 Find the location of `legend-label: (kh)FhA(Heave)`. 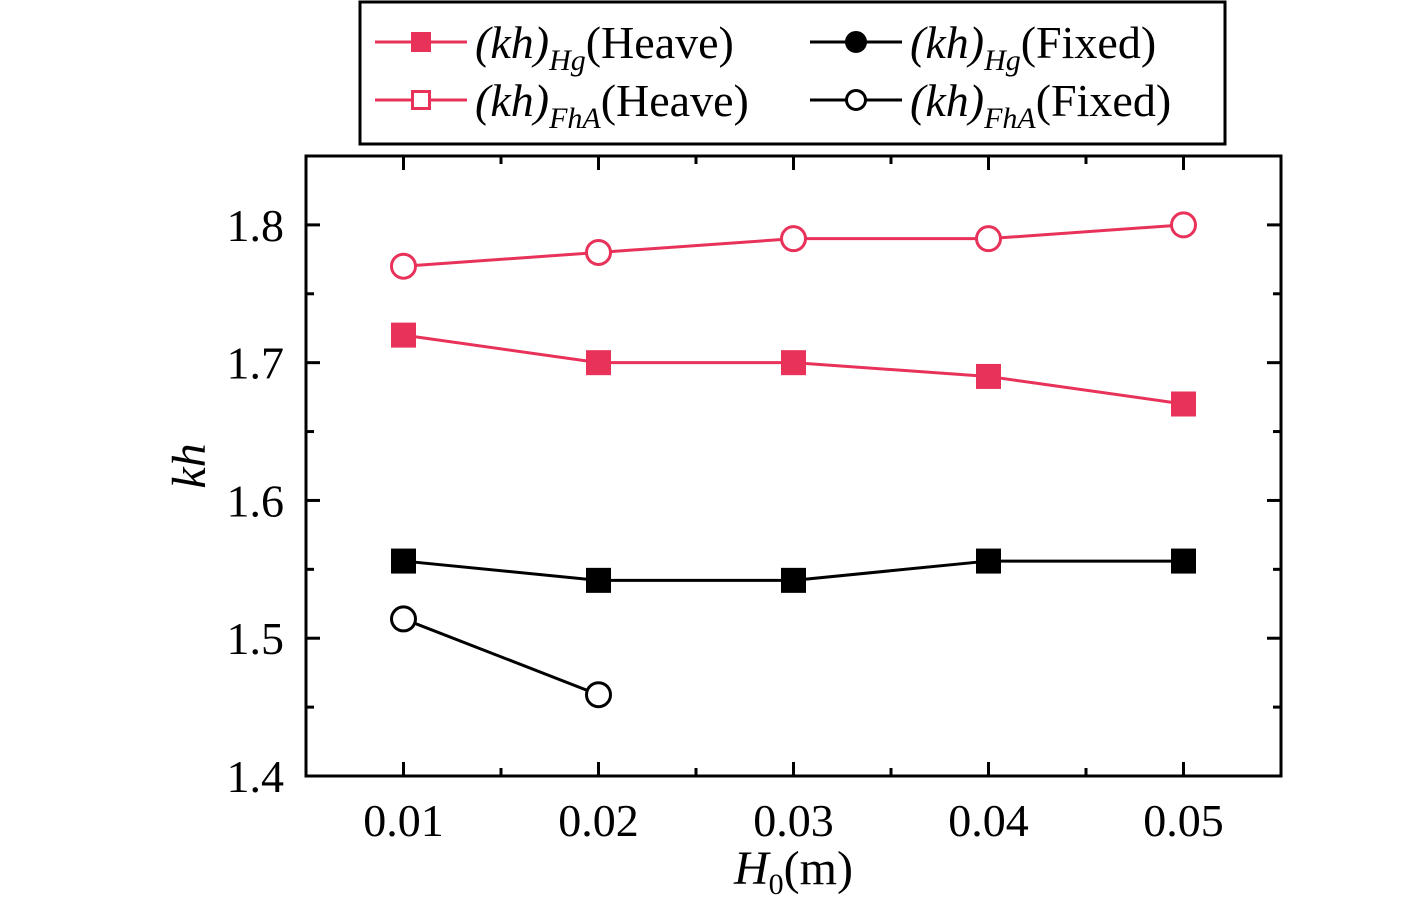

legend-label: (kh)FhA(Heave) is located at coordinates (612, 105).